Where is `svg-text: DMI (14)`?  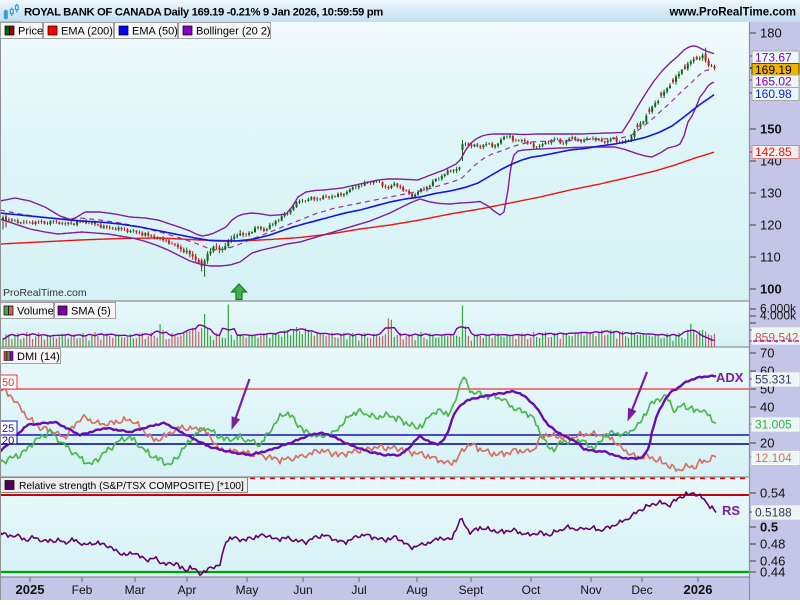
svg-text: DMI (14) is located at coordinates (38, 357).